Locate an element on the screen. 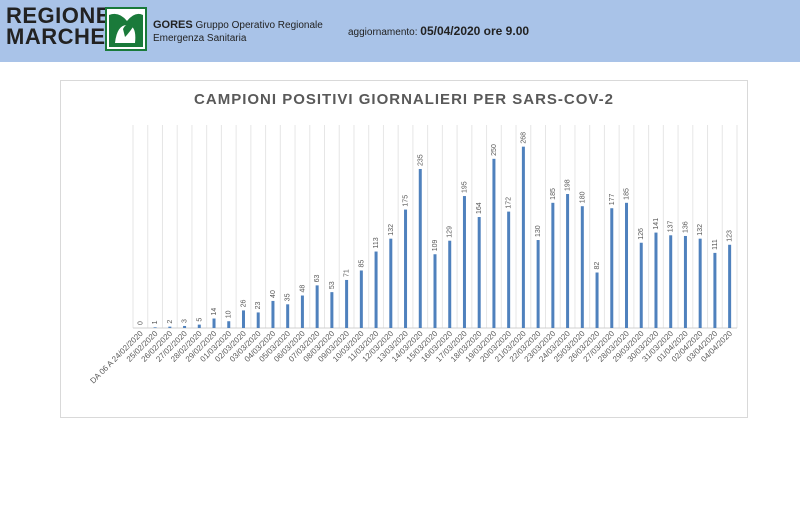 Image resolution: width=800 pixels, height=516 pixels. data-label: 0 is located at coordinates (140, 323).